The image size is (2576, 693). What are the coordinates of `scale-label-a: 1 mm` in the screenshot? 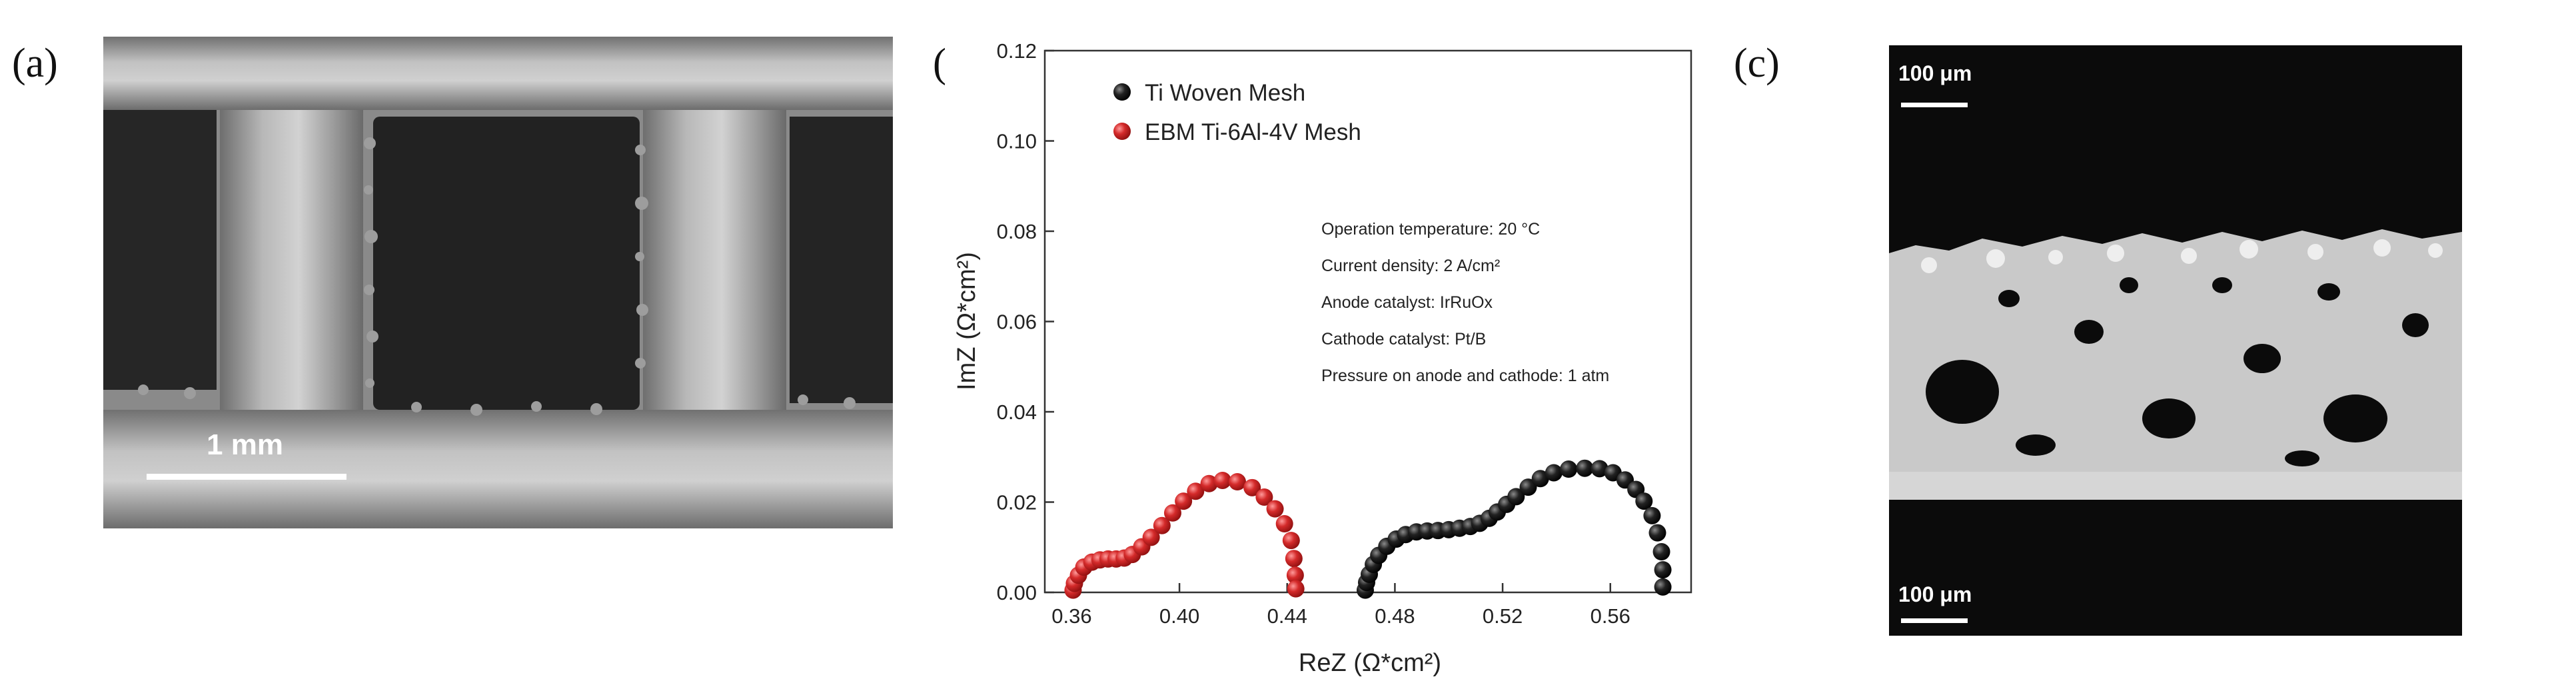 It's located at (245, 444).